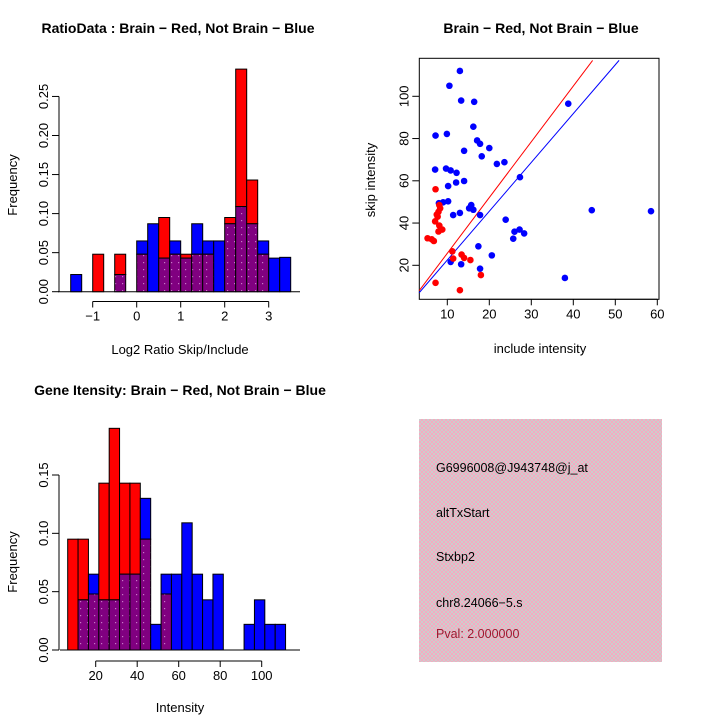 The width and height of the screenshot is (720, 720). Describe the element at coordinates (43, 213) in the screenshot. I see `y-tick-label: 0.10` at that location.